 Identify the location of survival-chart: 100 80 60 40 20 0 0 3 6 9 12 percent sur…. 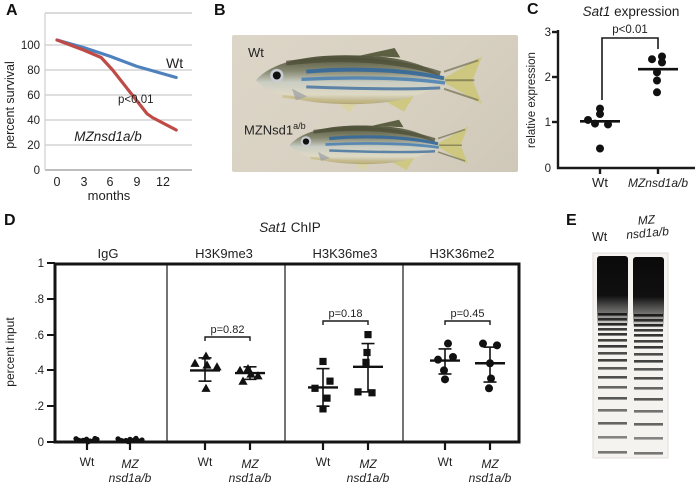
(97, 107).